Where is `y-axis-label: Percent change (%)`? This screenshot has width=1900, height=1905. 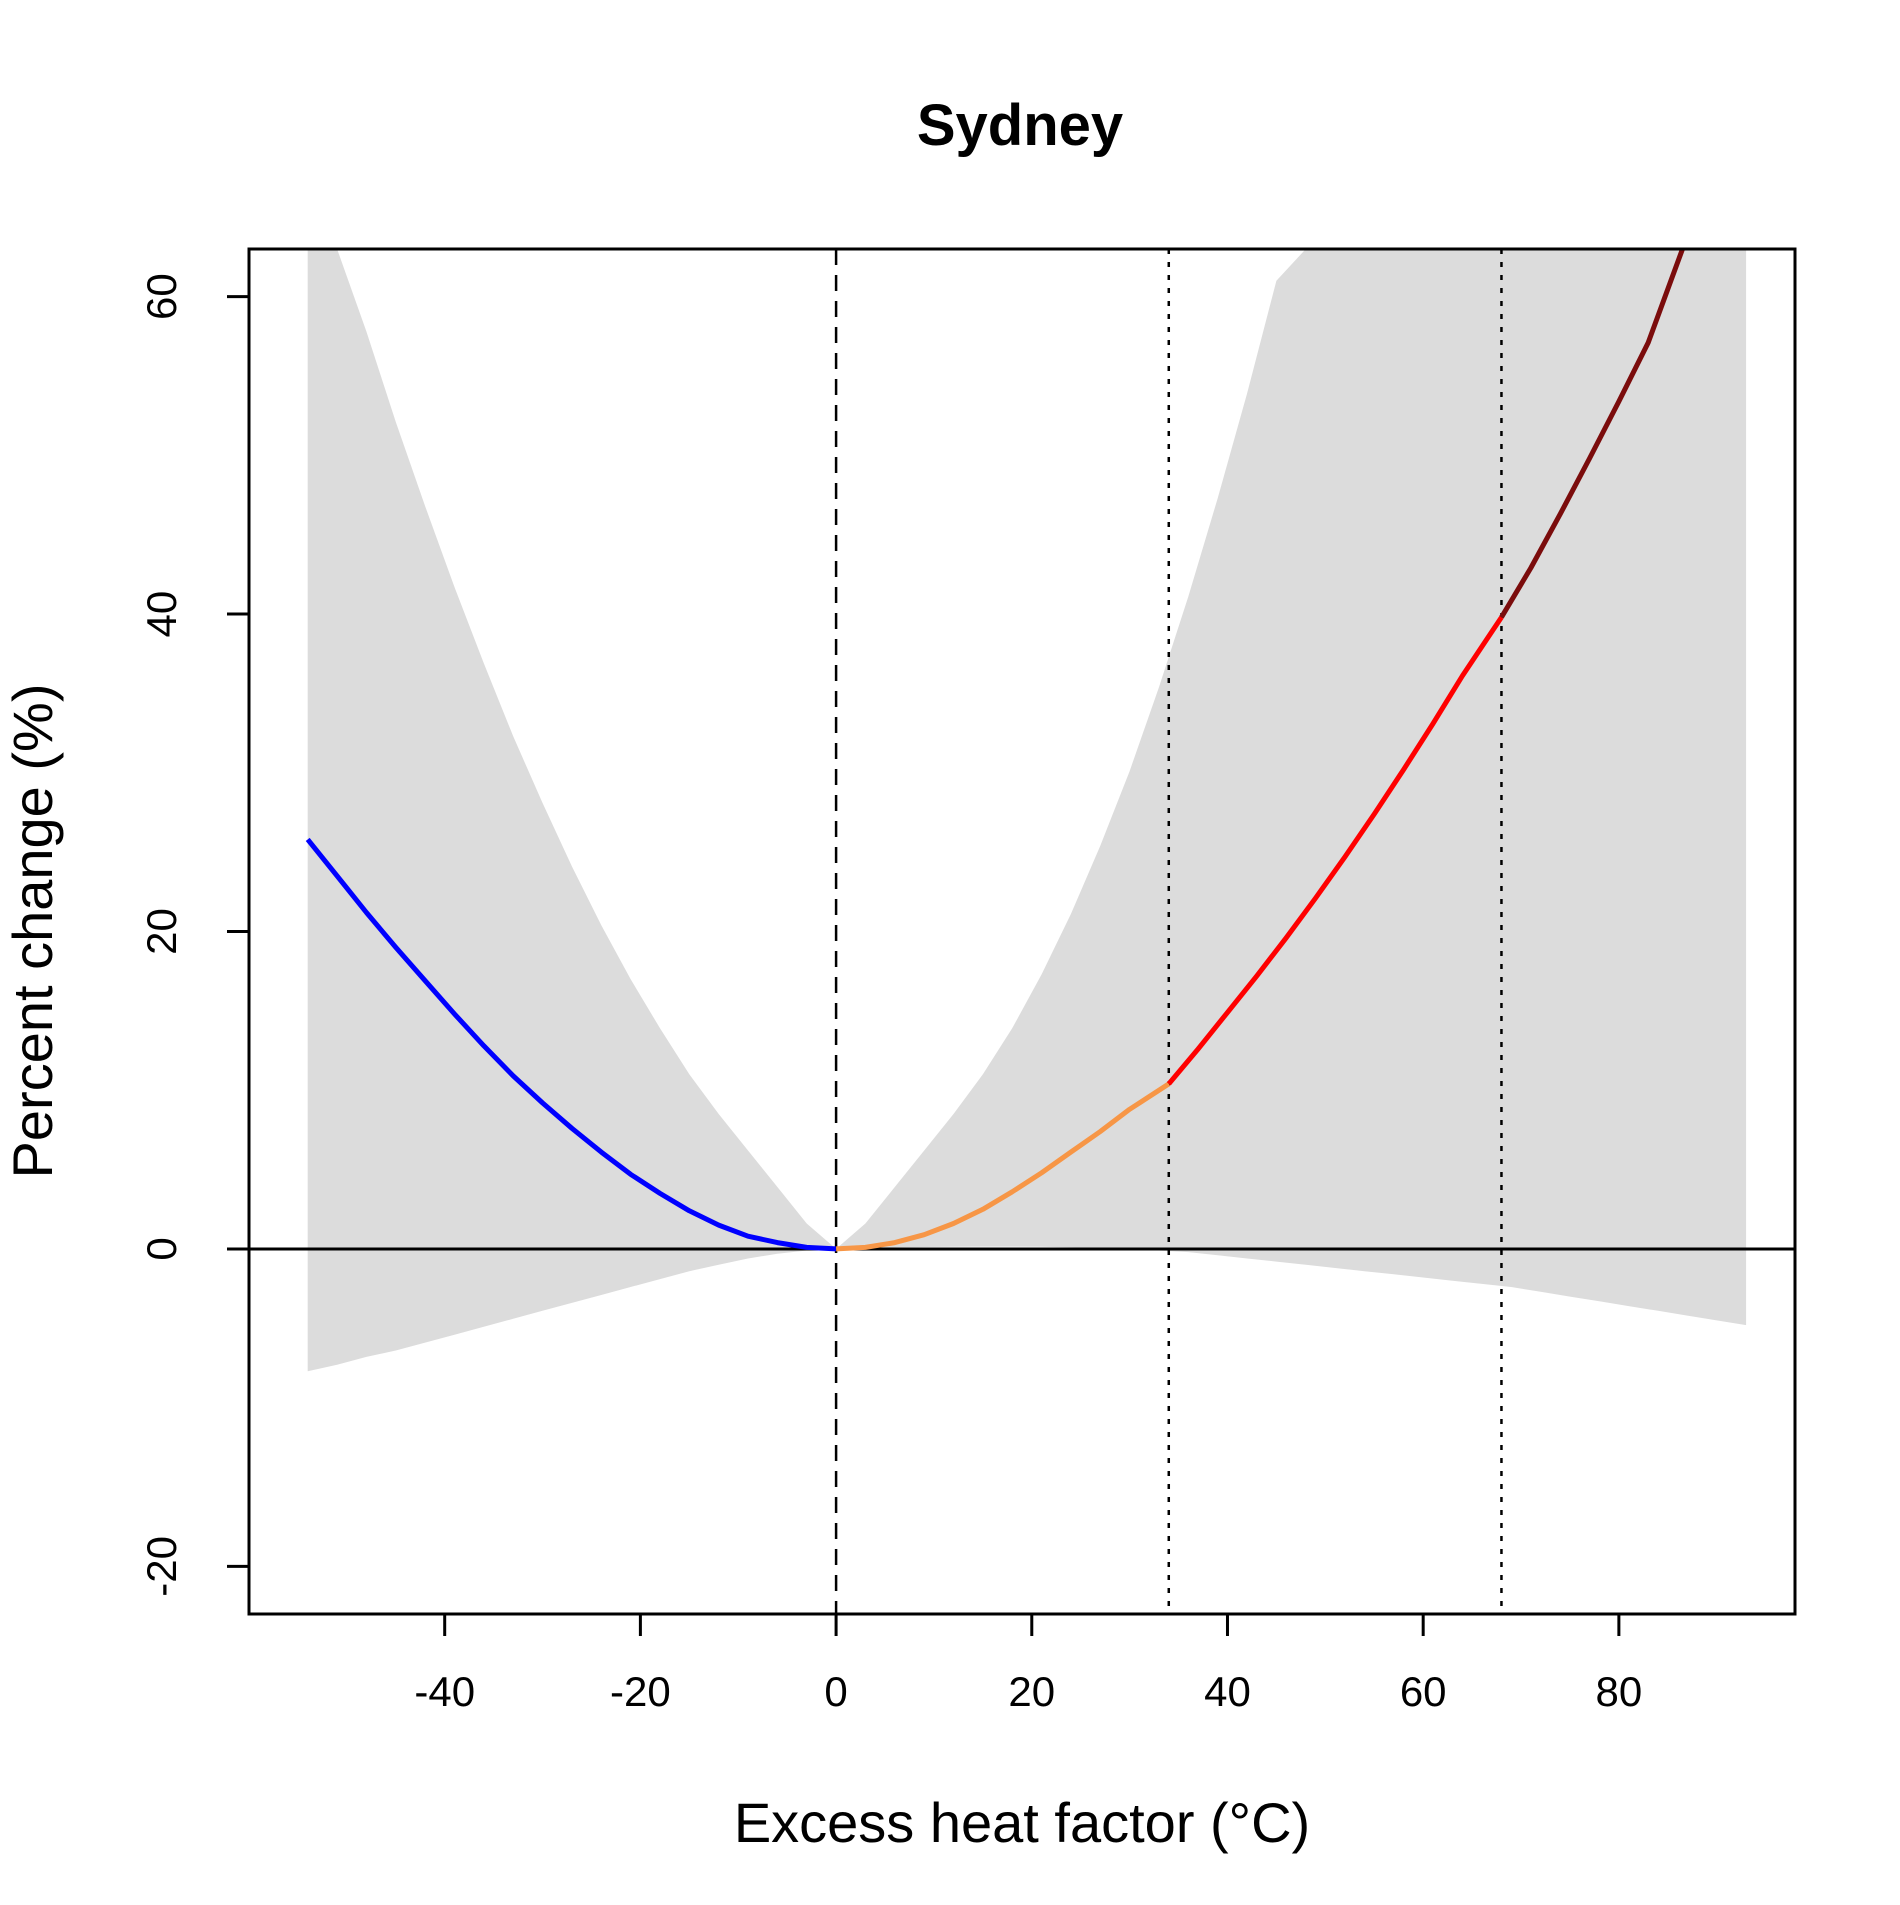 y-axis-label: Percent change (%) is located at coordinates (32, 931).